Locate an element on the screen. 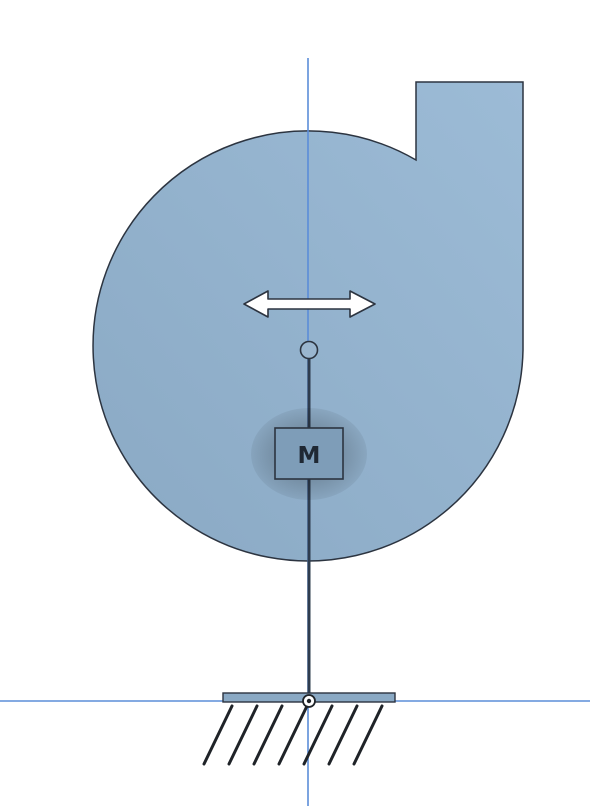  ground-hatch-icon is located at coordinates (299, 729).